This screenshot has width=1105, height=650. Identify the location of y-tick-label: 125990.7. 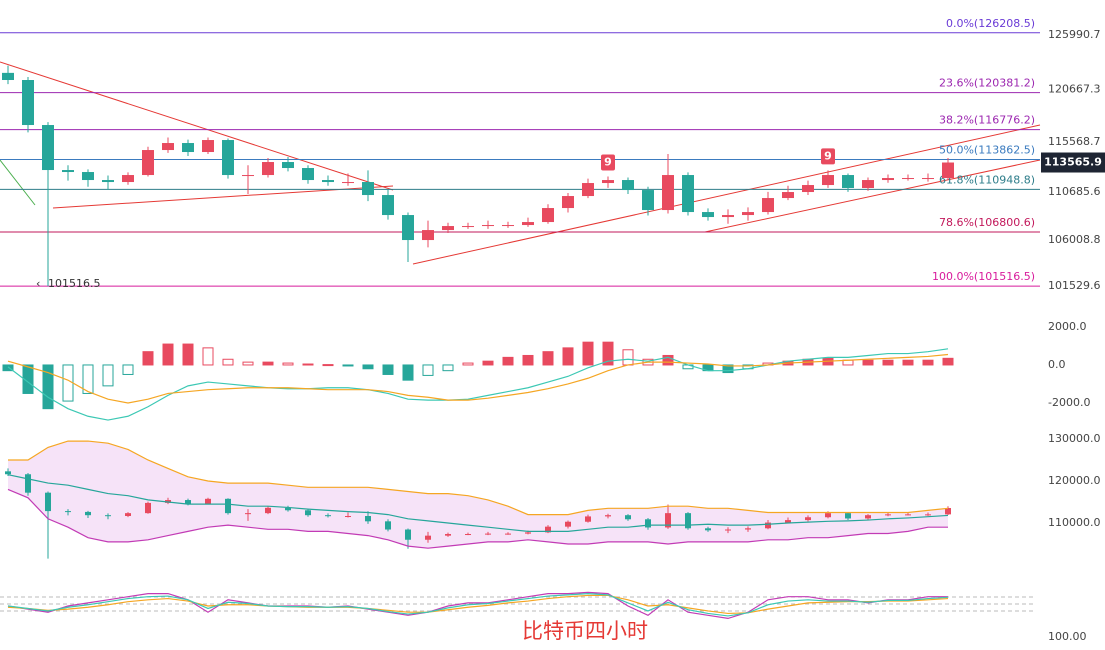
(1074, 34).